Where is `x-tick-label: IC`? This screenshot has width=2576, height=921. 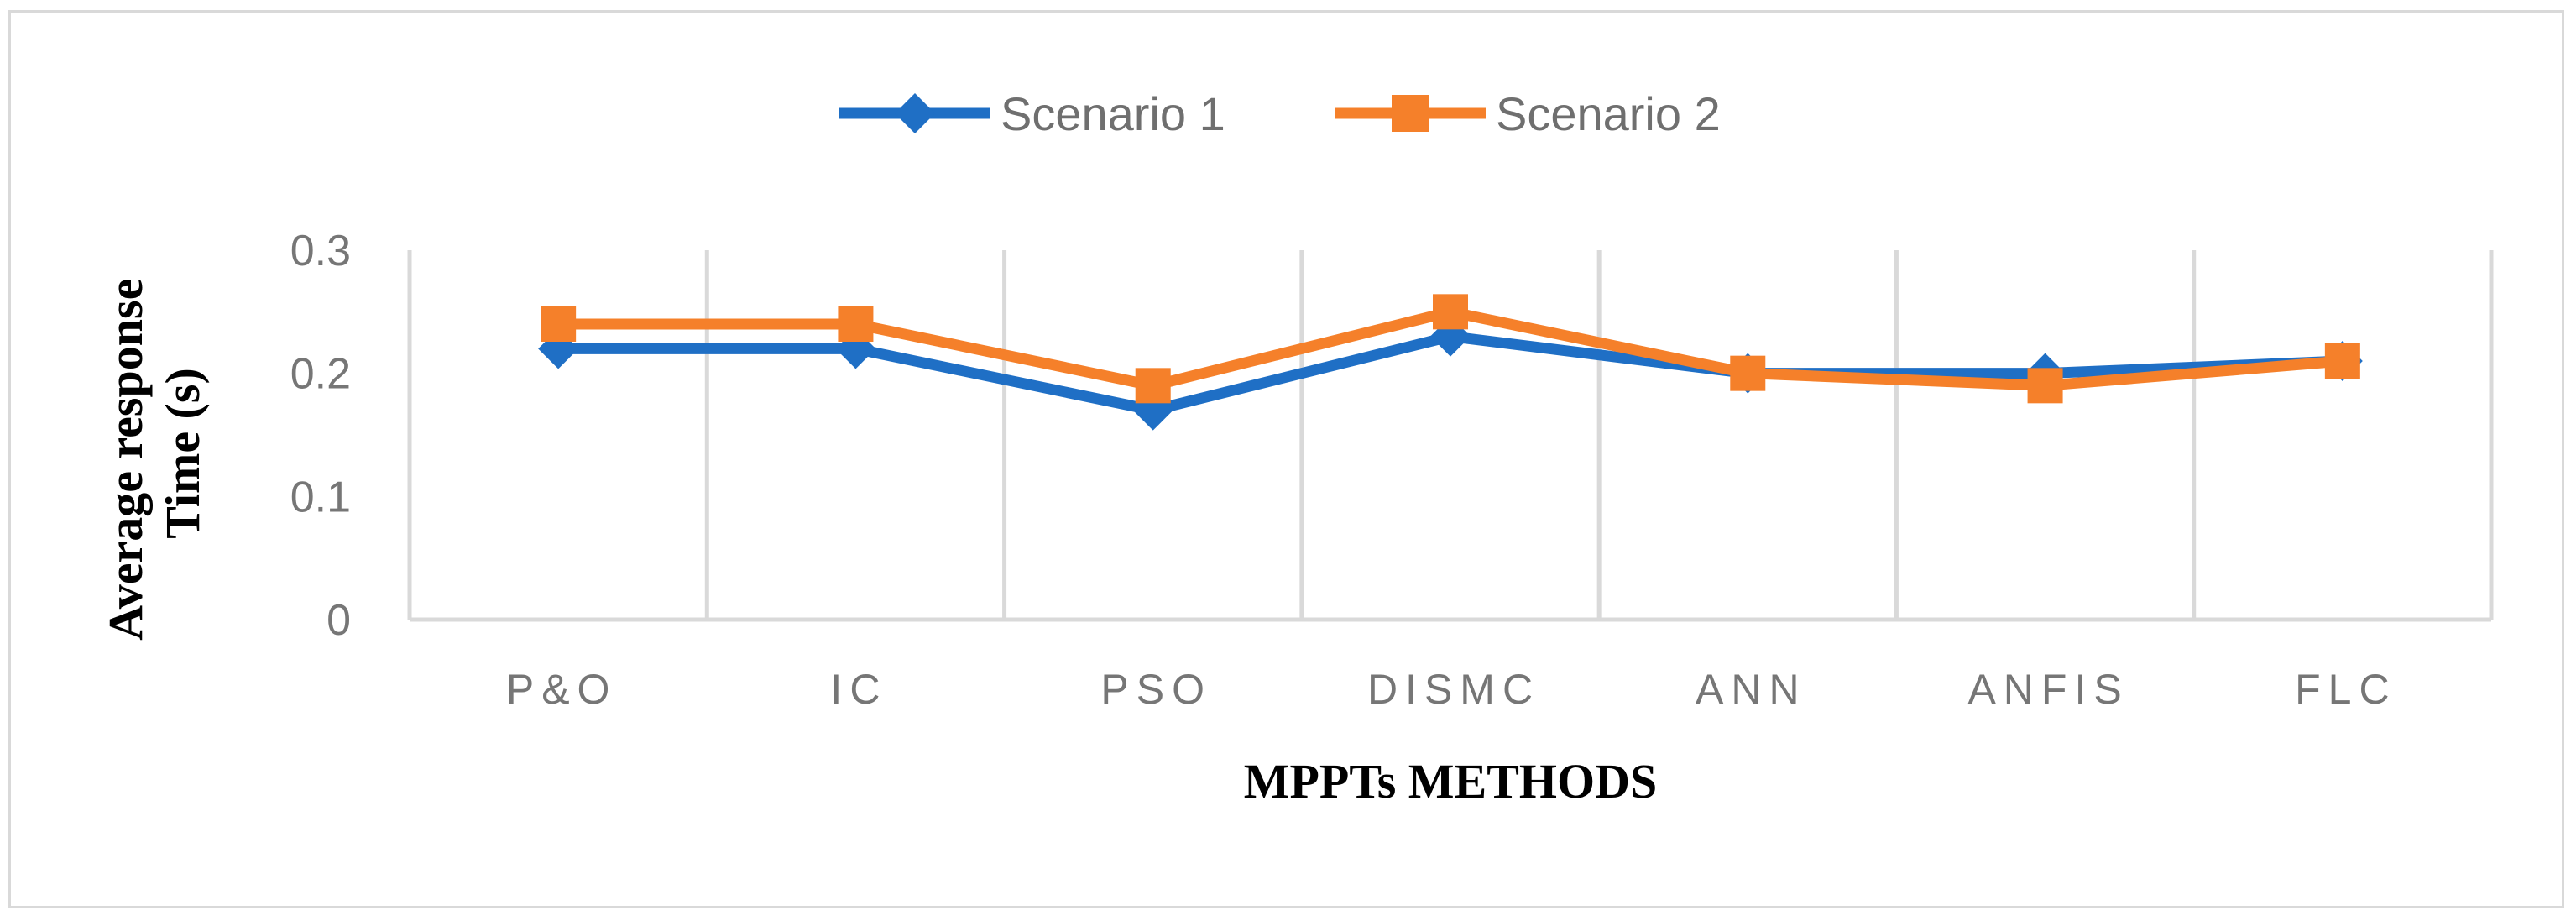 x-tick-label: IC is located at coordinates (858, 689).